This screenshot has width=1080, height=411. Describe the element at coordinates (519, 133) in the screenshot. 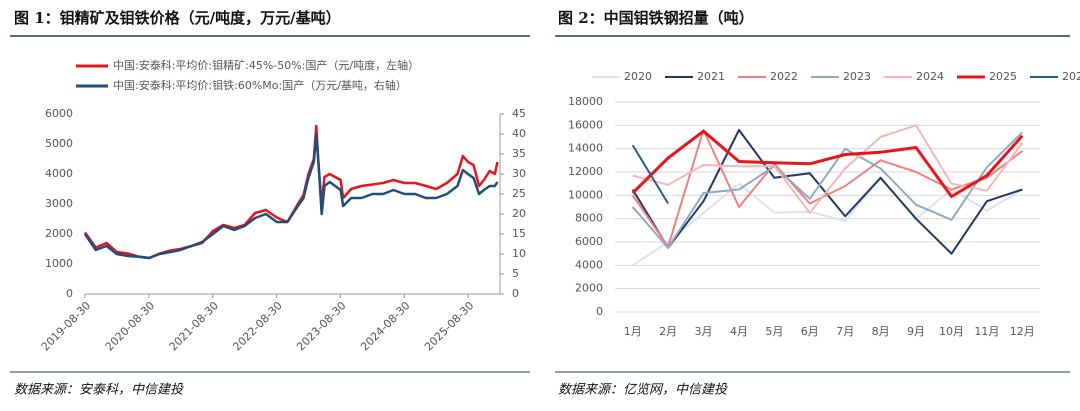

I see `y2-tick-label: 40` at that location.